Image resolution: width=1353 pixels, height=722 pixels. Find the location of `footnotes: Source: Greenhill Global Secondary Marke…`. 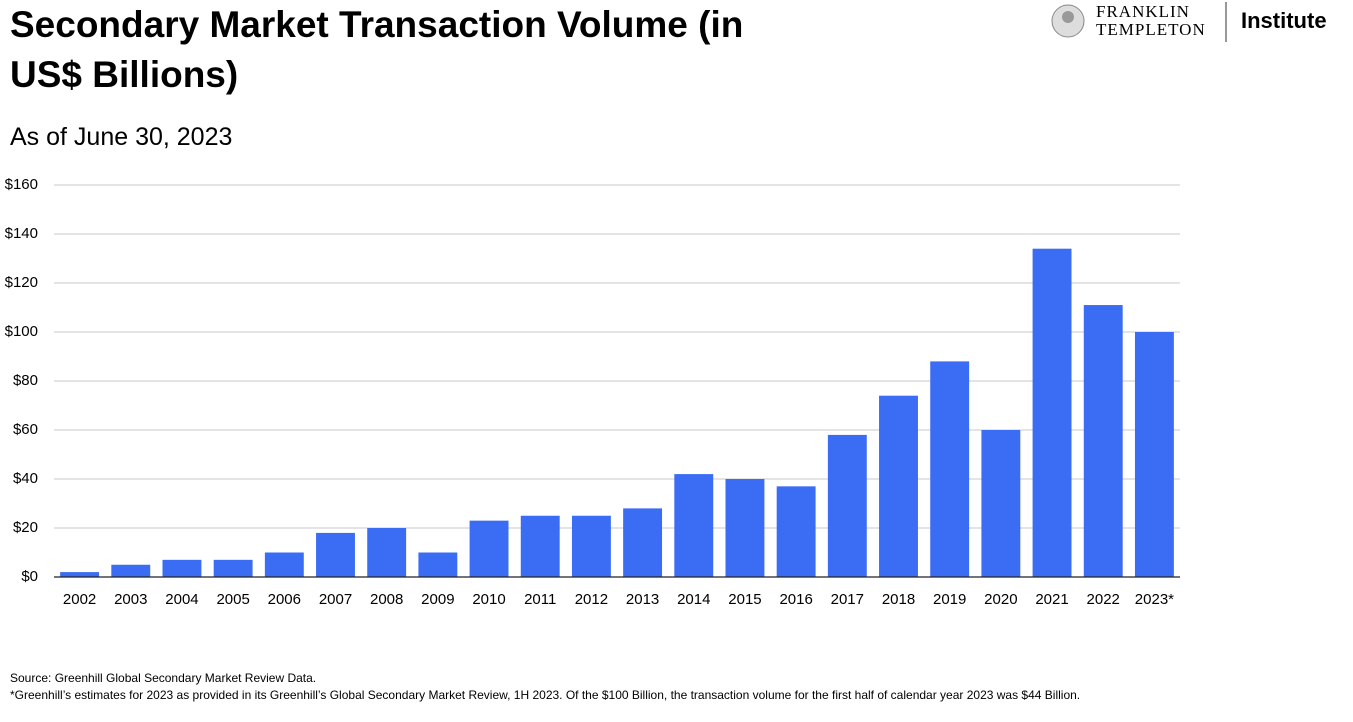

footnotes: Source: Greenhill Global Secondary Marke… is located at coordinates (545, 687).